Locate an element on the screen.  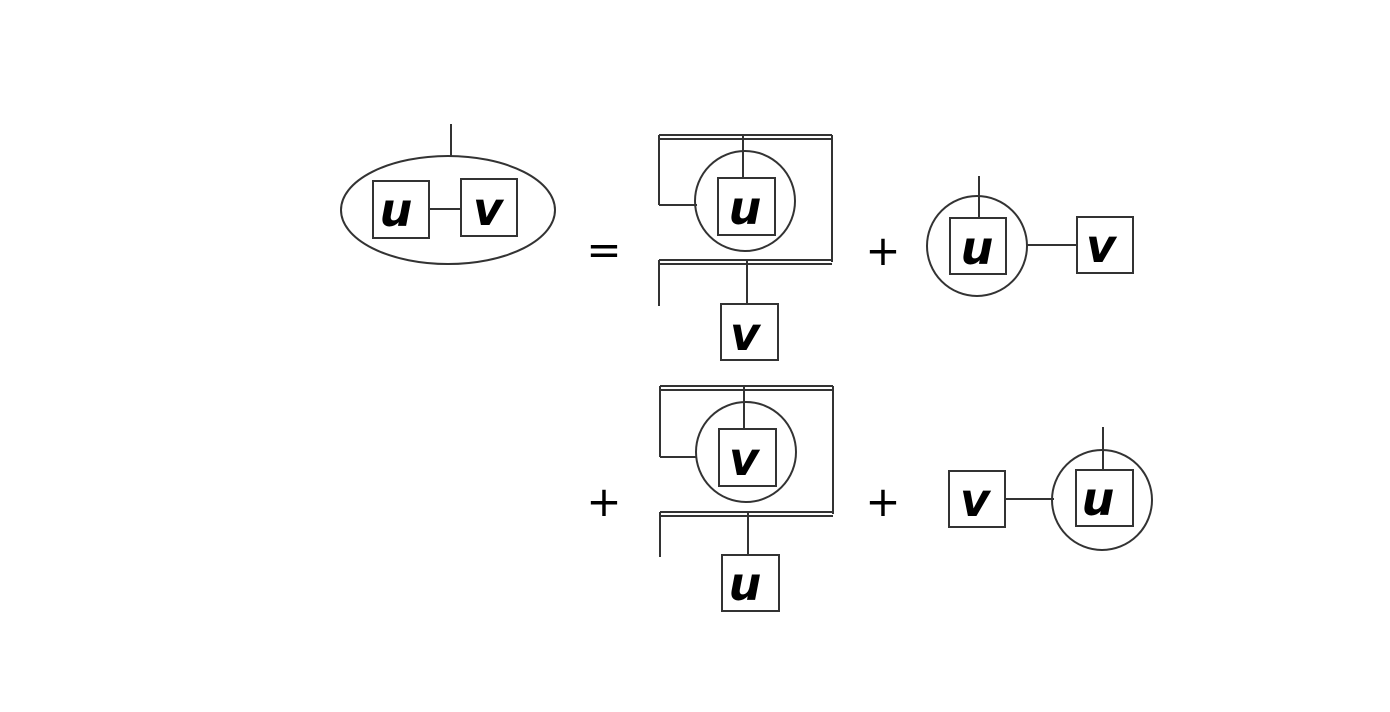
term3-u-box is located at coordinates (750, 583).